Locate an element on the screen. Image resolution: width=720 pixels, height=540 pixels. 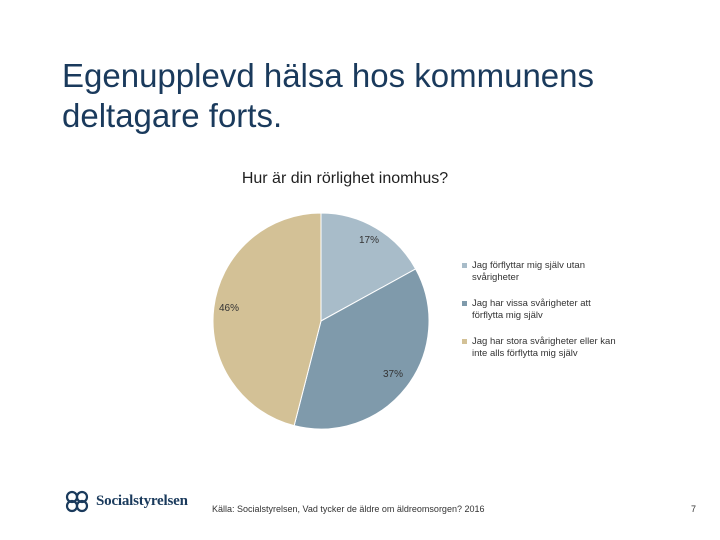
data-label: 37% is located at coordinates (393, 374).